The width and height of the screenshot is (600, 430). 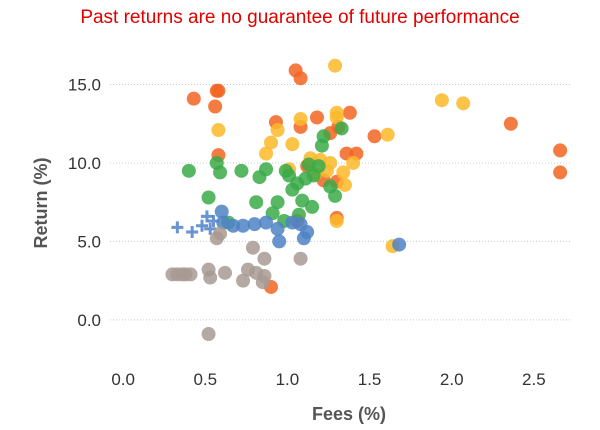 I want to click on x-tick-label: 2.5, so click(x=534, y=379).